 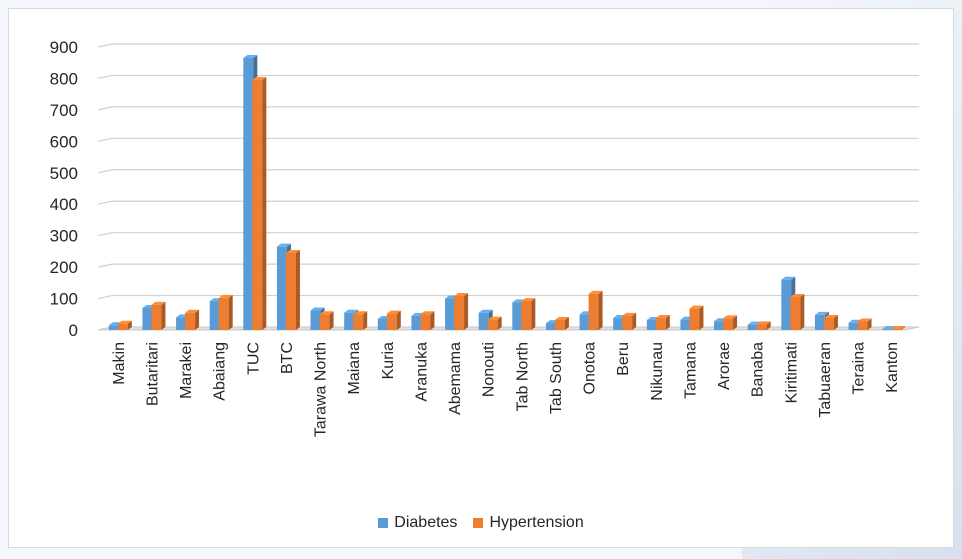 I want to click on legend-label-hypertension: Hypertension, so click(x=536, y=522).